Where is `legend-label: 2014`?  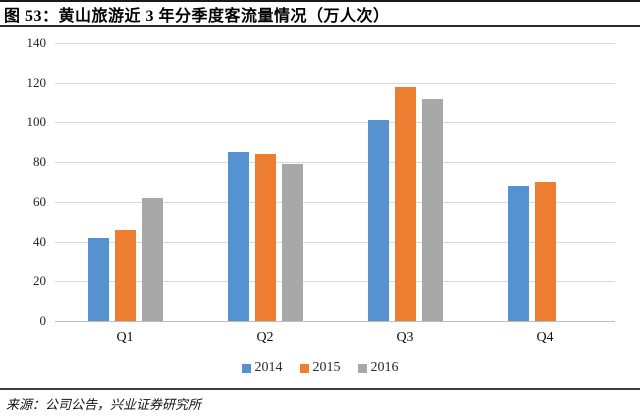
legend-label: 2014 is located at coordinates (268, 367).